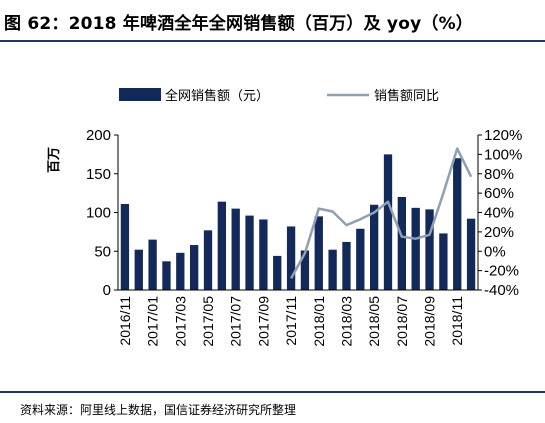  I want to click on x-tick-label: 2018/11, so click(457, 321).